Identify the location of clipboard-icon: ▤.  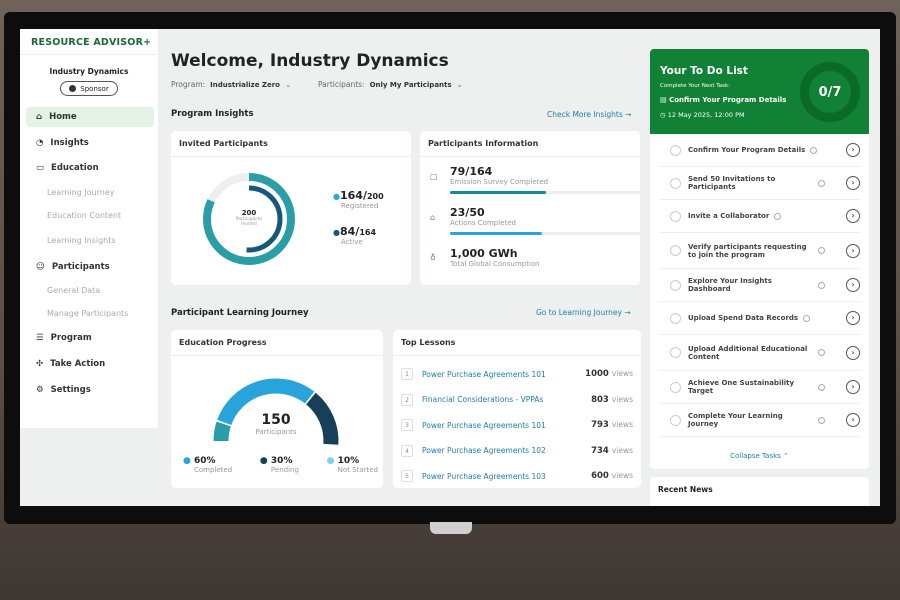
(665, 100).